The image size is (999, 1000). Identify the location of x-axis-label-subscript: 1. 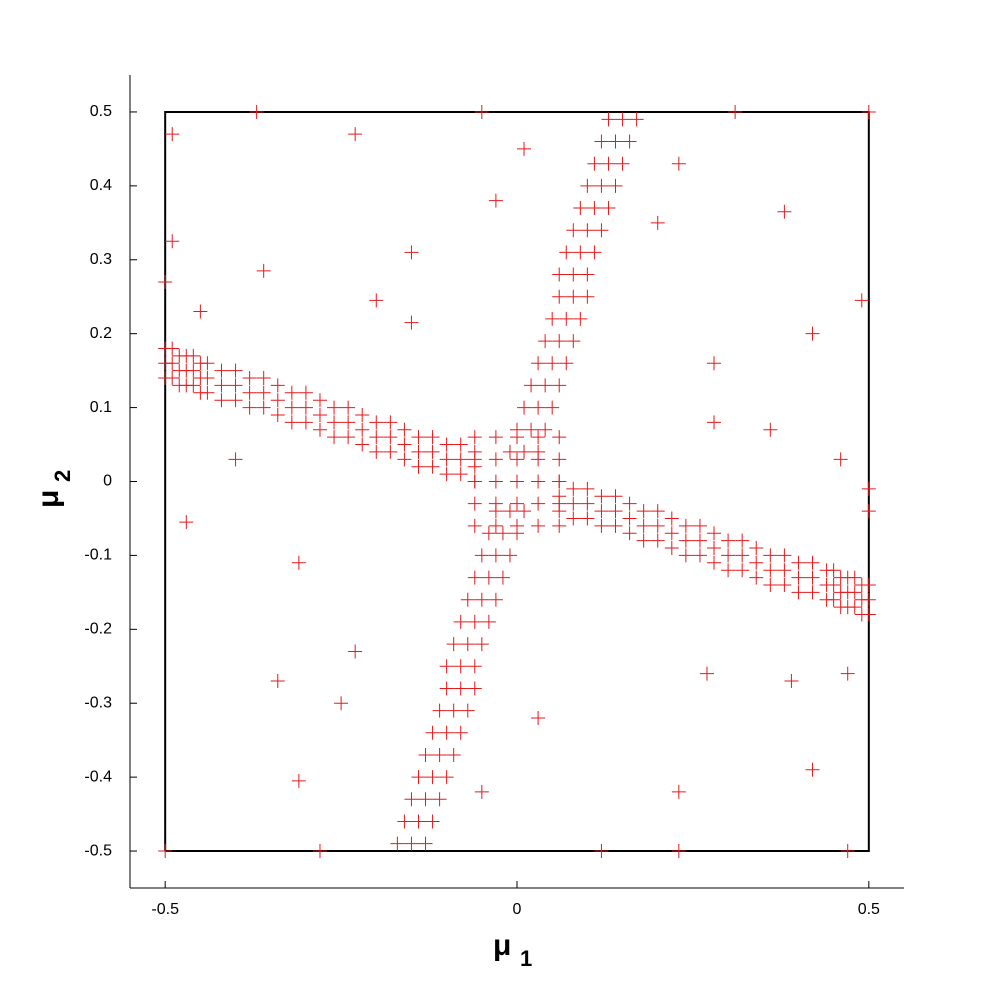
(526, 958).